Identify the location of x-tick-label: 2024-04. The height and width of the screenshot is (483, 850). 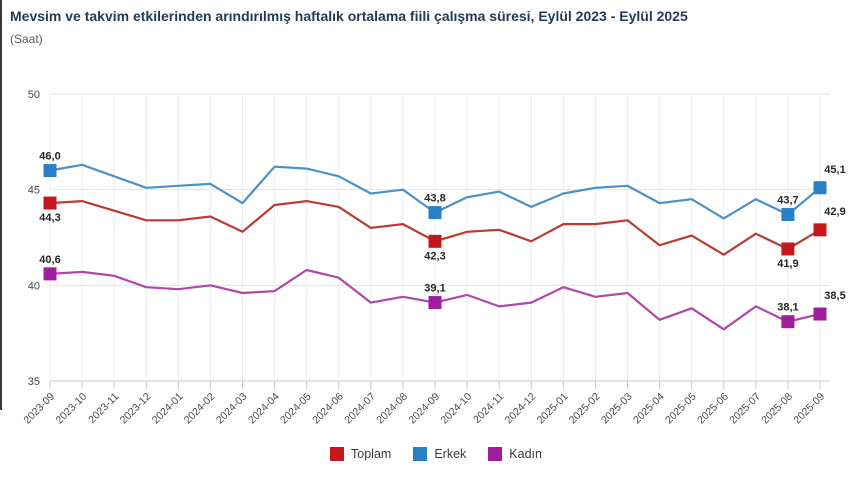
(264, 409).